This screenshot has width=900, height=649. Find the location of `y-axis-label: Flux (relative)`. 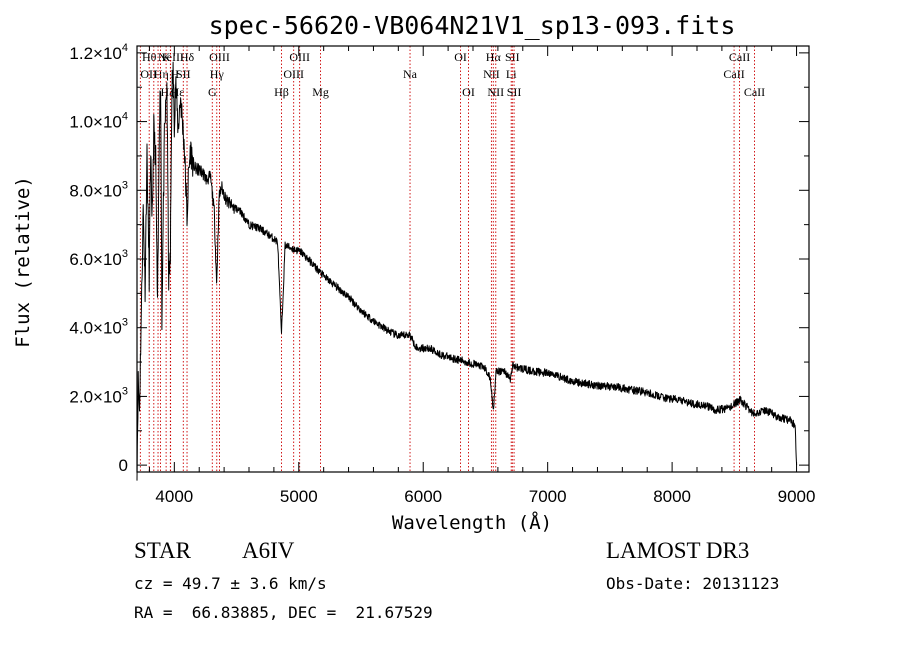

y-axis-label: Flux (relative) is located at coordinates (23, 262).